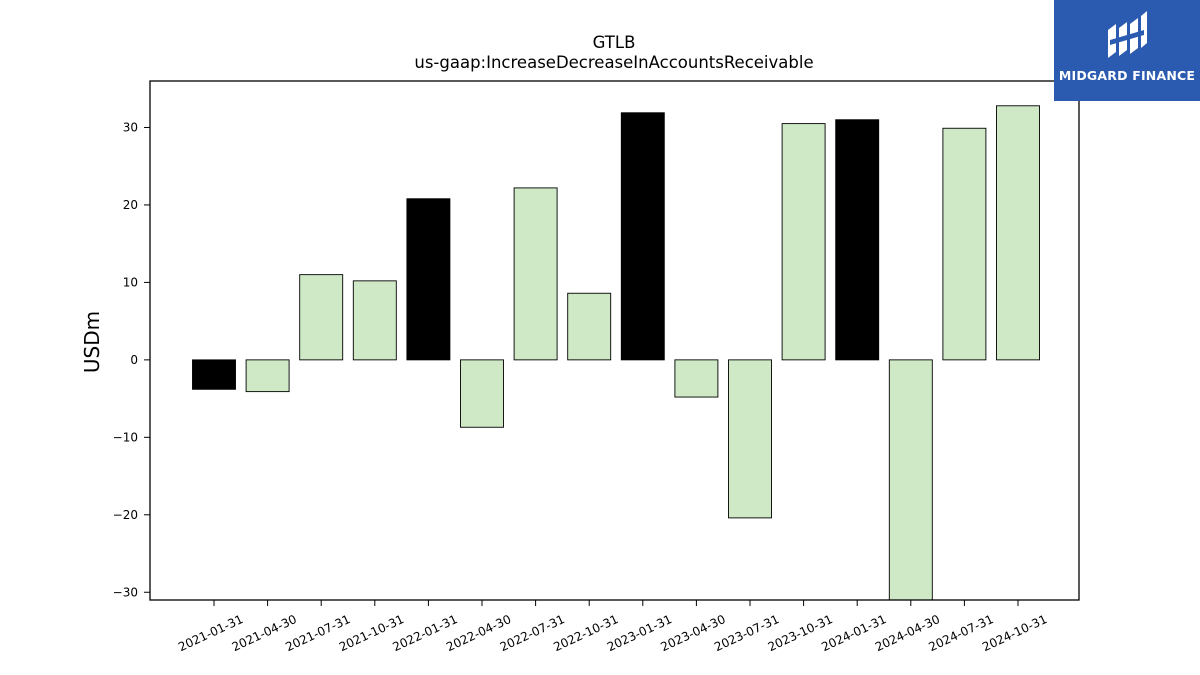 Image resolution: width=1200 pixels, height=675 pixels. I want to click on y-tick-label: −10, so click(125, 437).